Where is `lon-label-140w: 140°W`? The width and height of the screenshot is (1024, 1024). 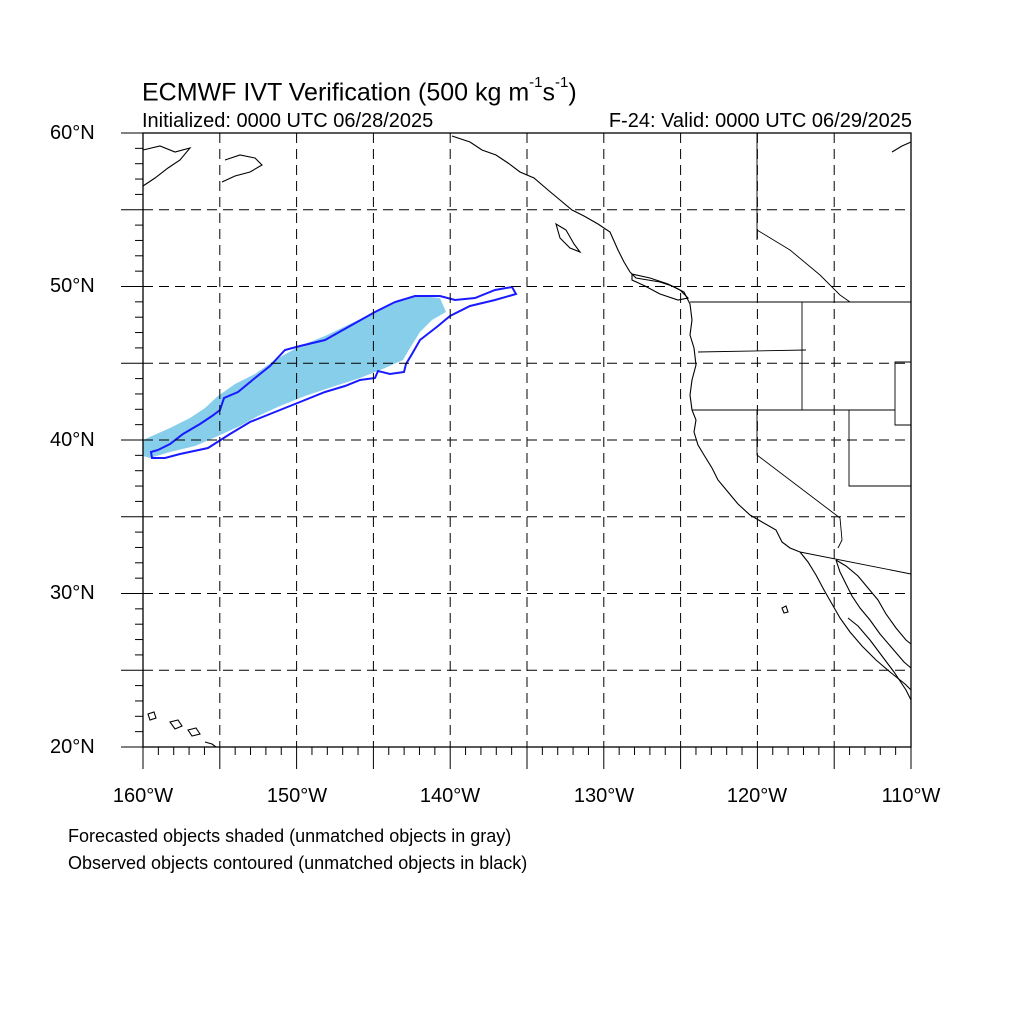 lon-label-140w: 140°W is located at coordinates (450, 796).